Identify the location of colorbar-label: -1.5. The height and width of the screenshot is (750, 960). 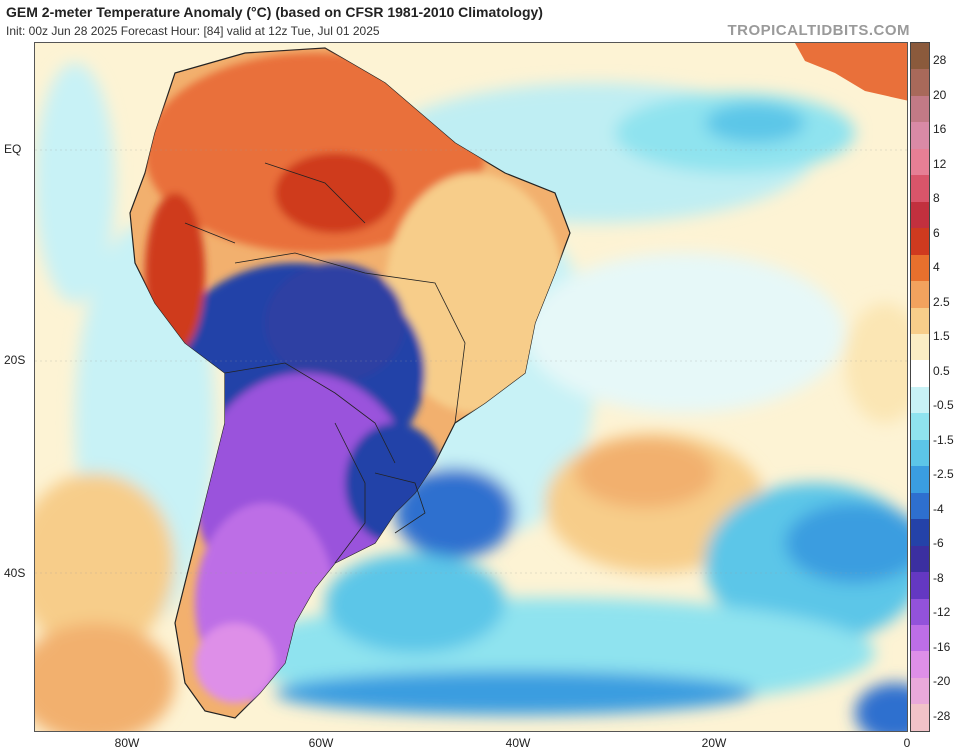
(943, 439).